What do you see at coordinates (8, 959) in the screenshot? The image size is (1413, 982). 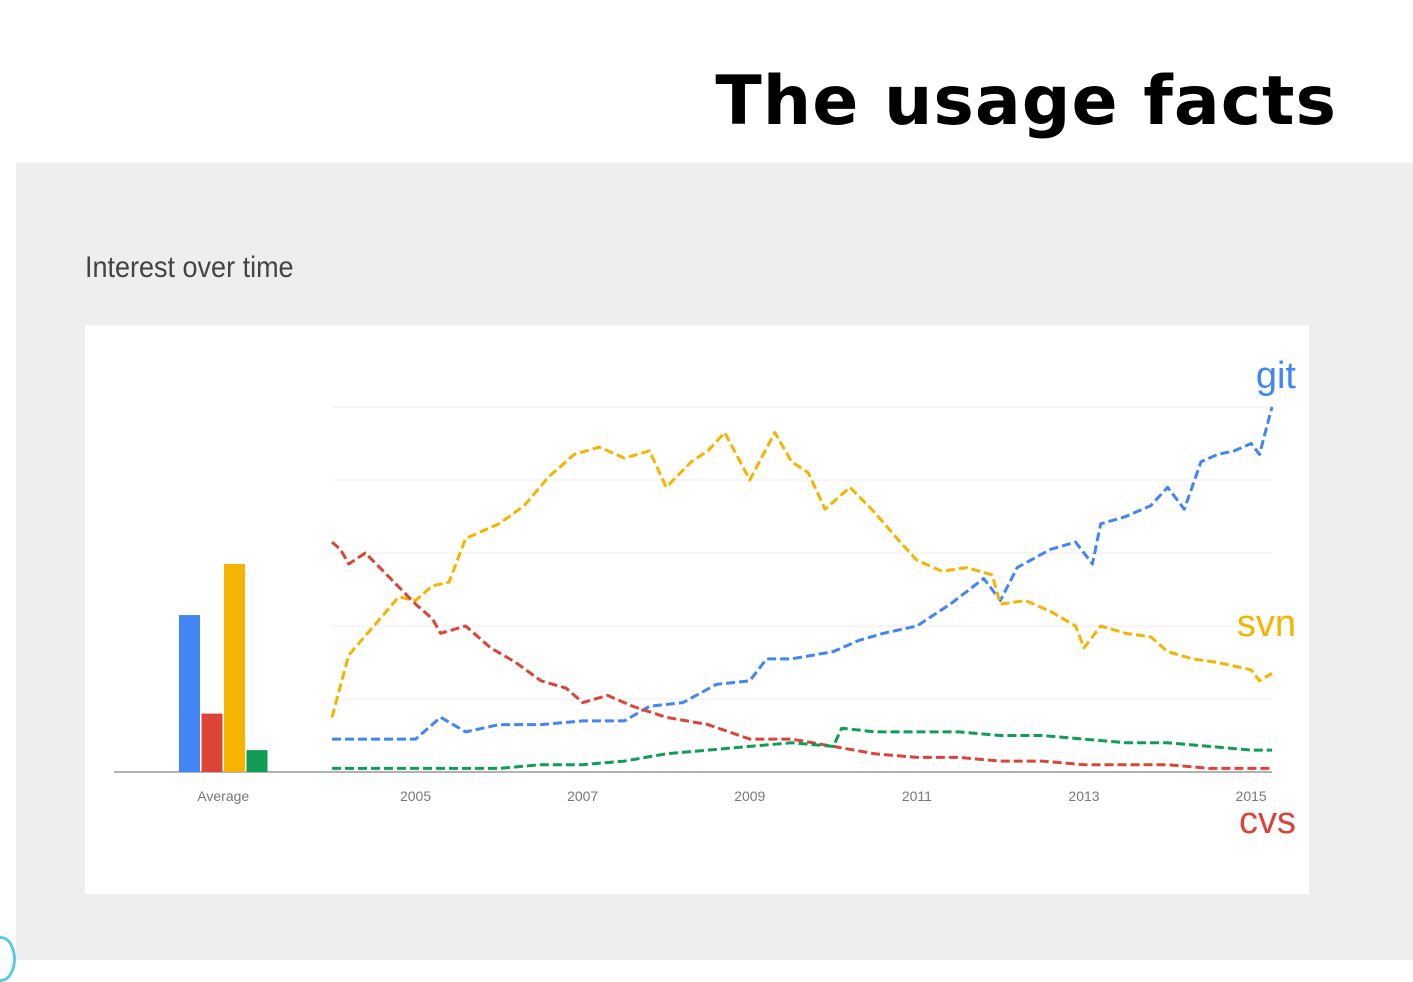 I see `decorative-arc` at bounding box center [8, 959].